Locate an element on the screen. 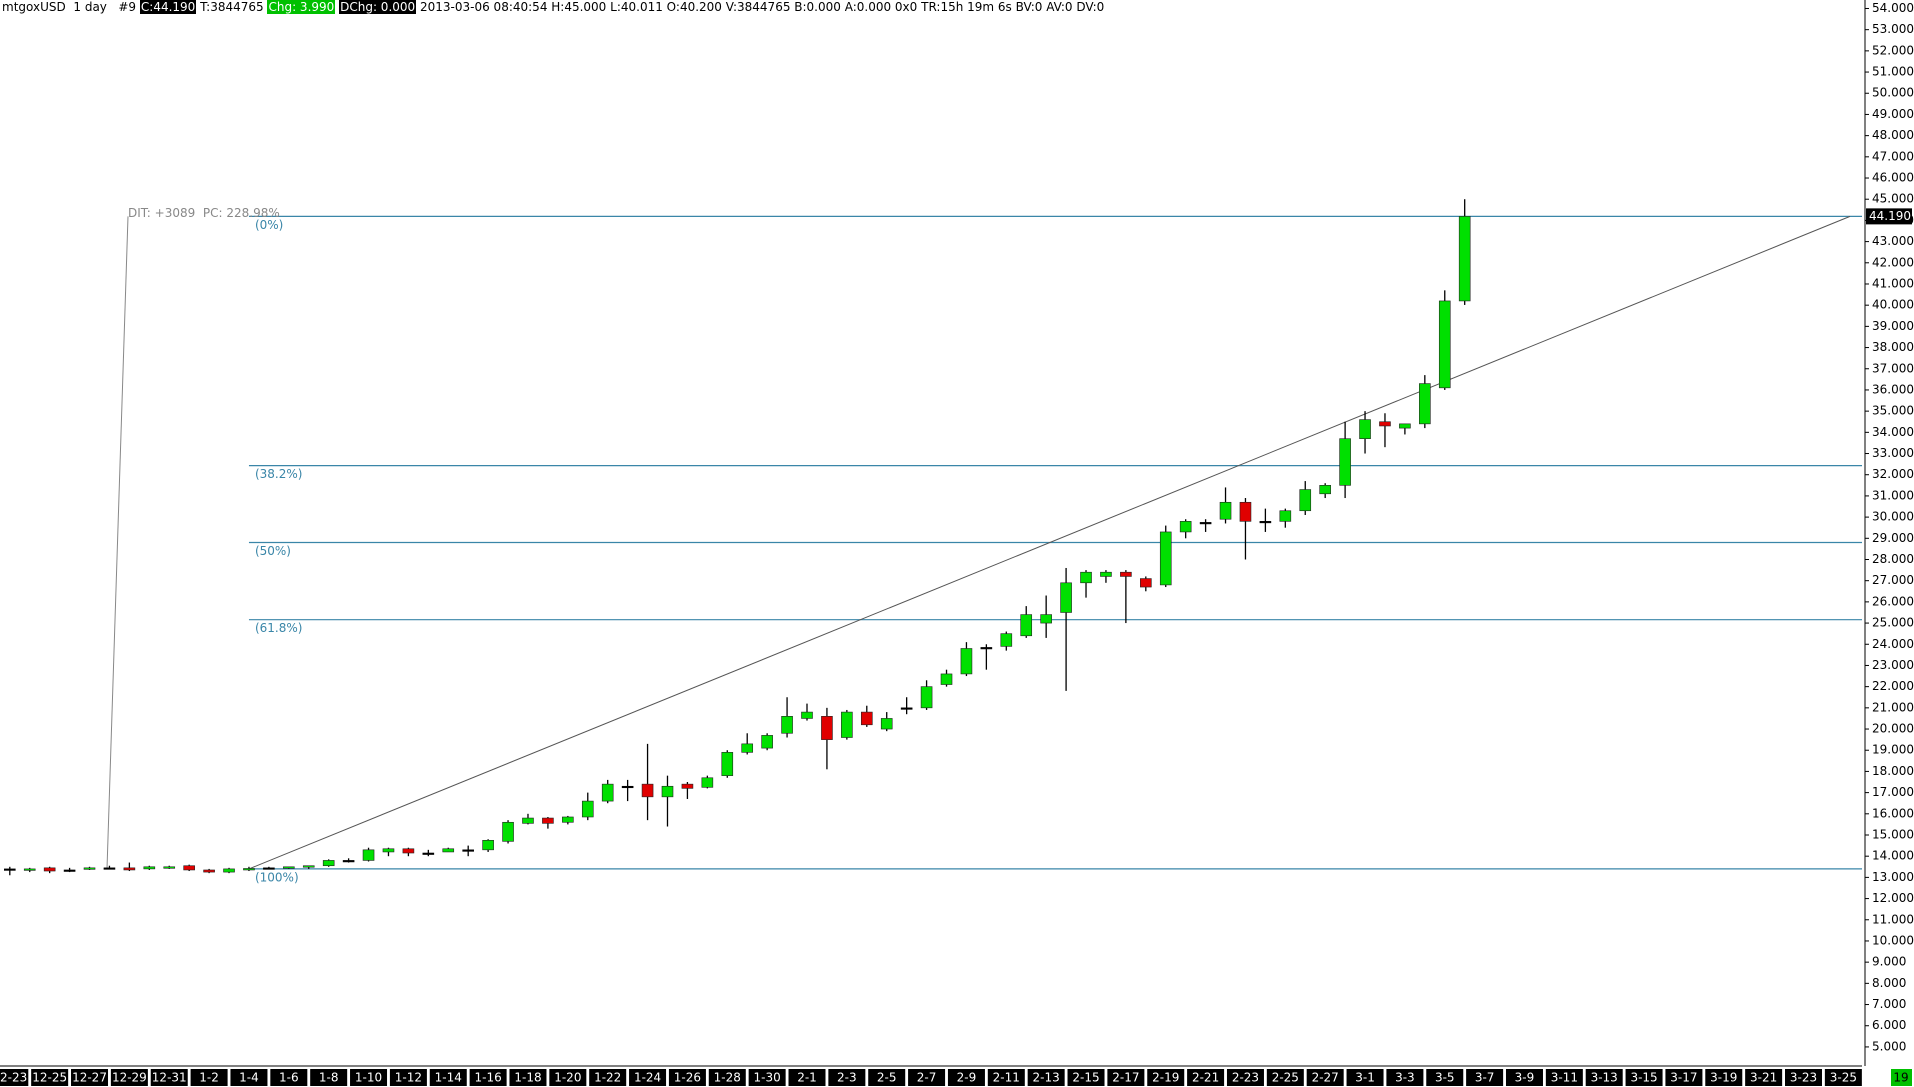 Image resolution: width=1914 pixels, height=1087 pixels. corner-label: 19 is located at coordinates (1900, 1078).